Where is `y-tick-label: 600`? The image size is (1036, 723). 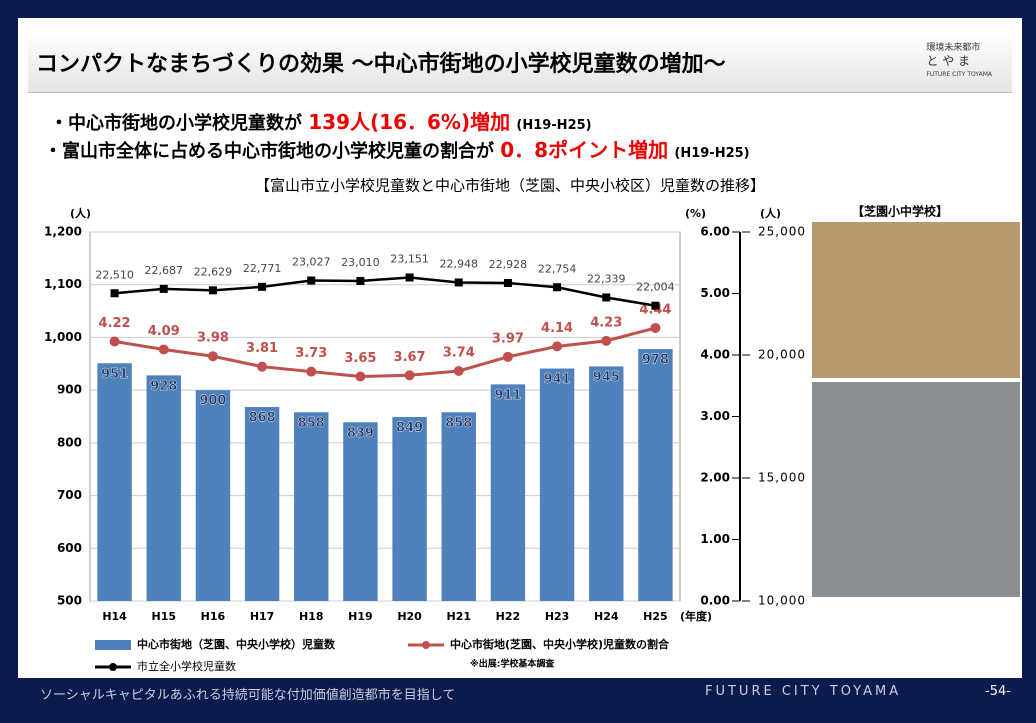
y-tick-label: 600 is located at coordinates (69, 548).